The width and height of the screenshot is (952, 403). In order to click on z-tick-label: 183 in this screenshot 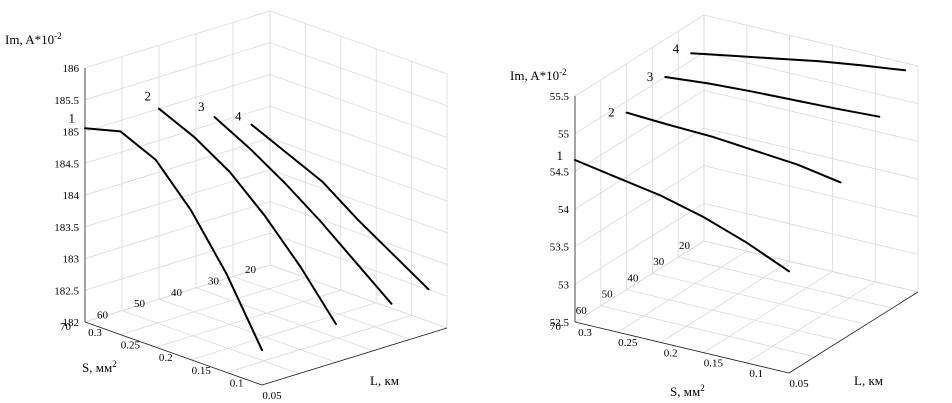, I will do `click(71, 260)`.